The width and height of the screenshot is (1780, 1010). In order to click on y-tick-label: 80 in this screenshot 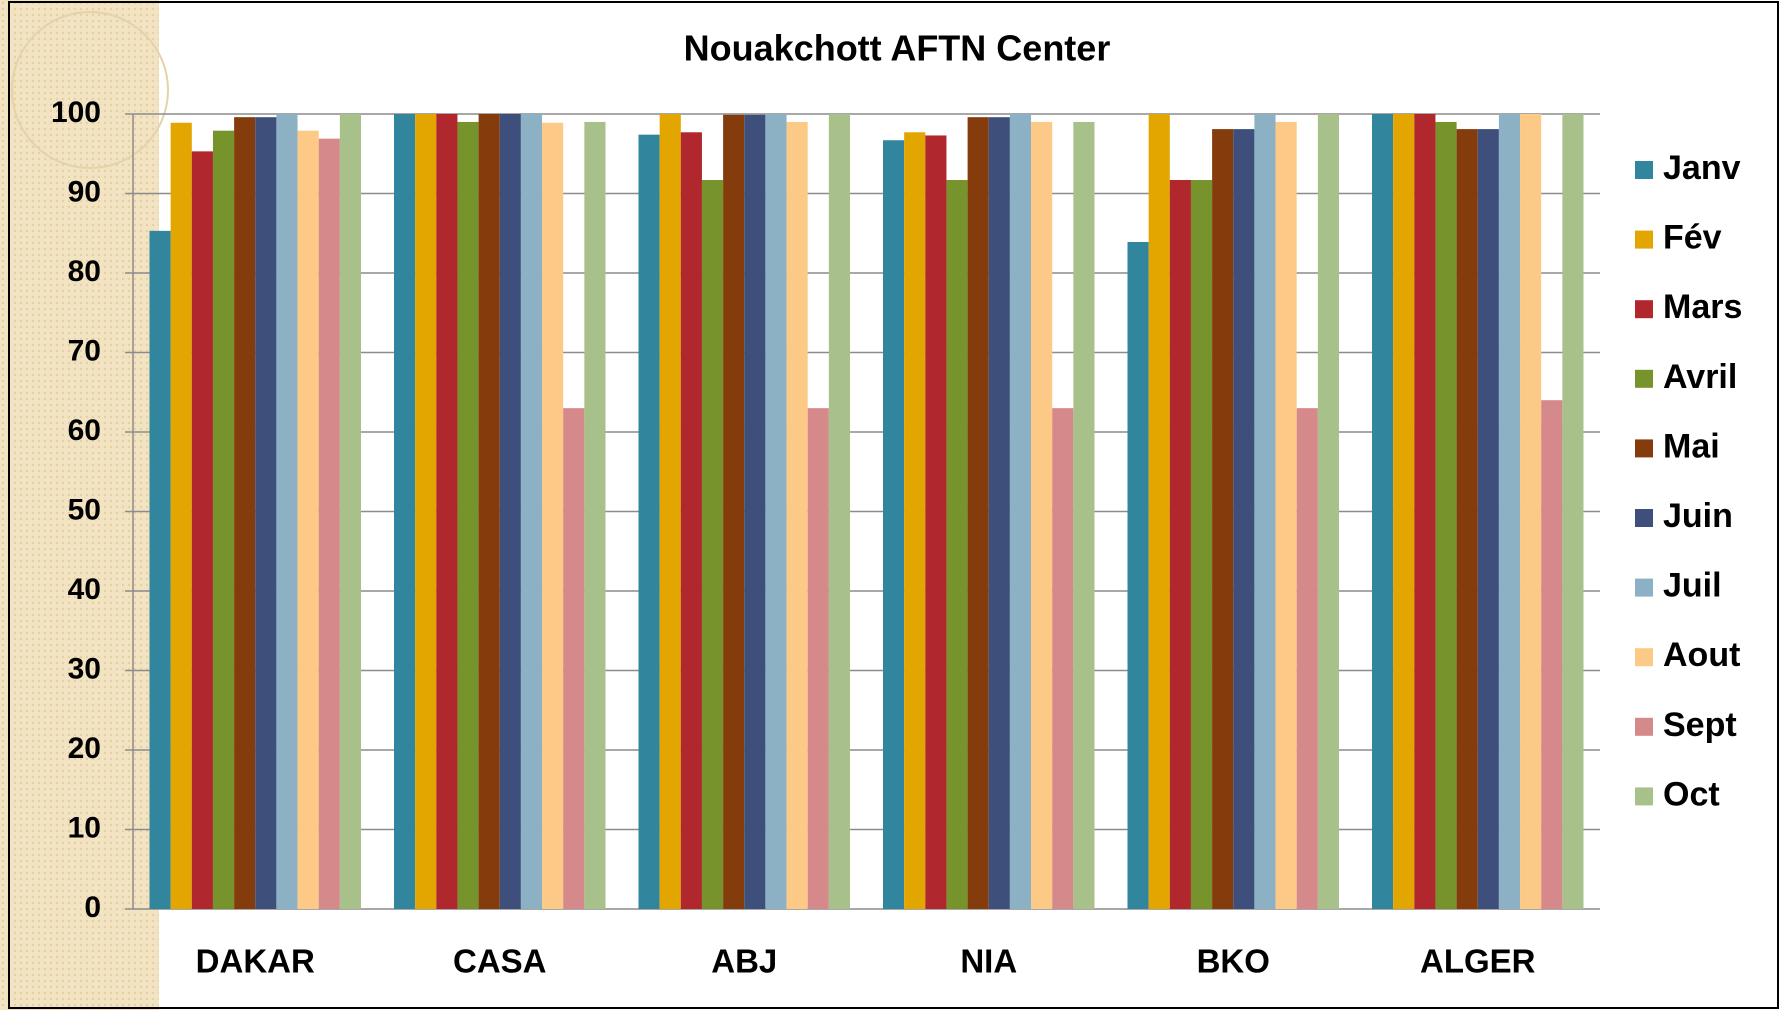, I will do `click(84, 271)`.